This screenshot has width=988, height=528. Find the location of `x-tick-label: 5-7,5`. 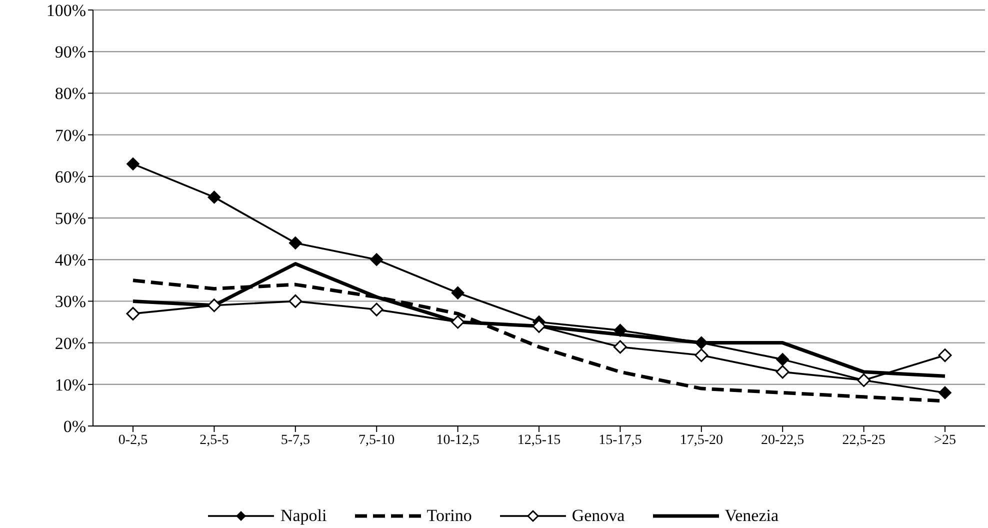

x-tick-label: 5-7,5 is located at coordinates (295, 440).